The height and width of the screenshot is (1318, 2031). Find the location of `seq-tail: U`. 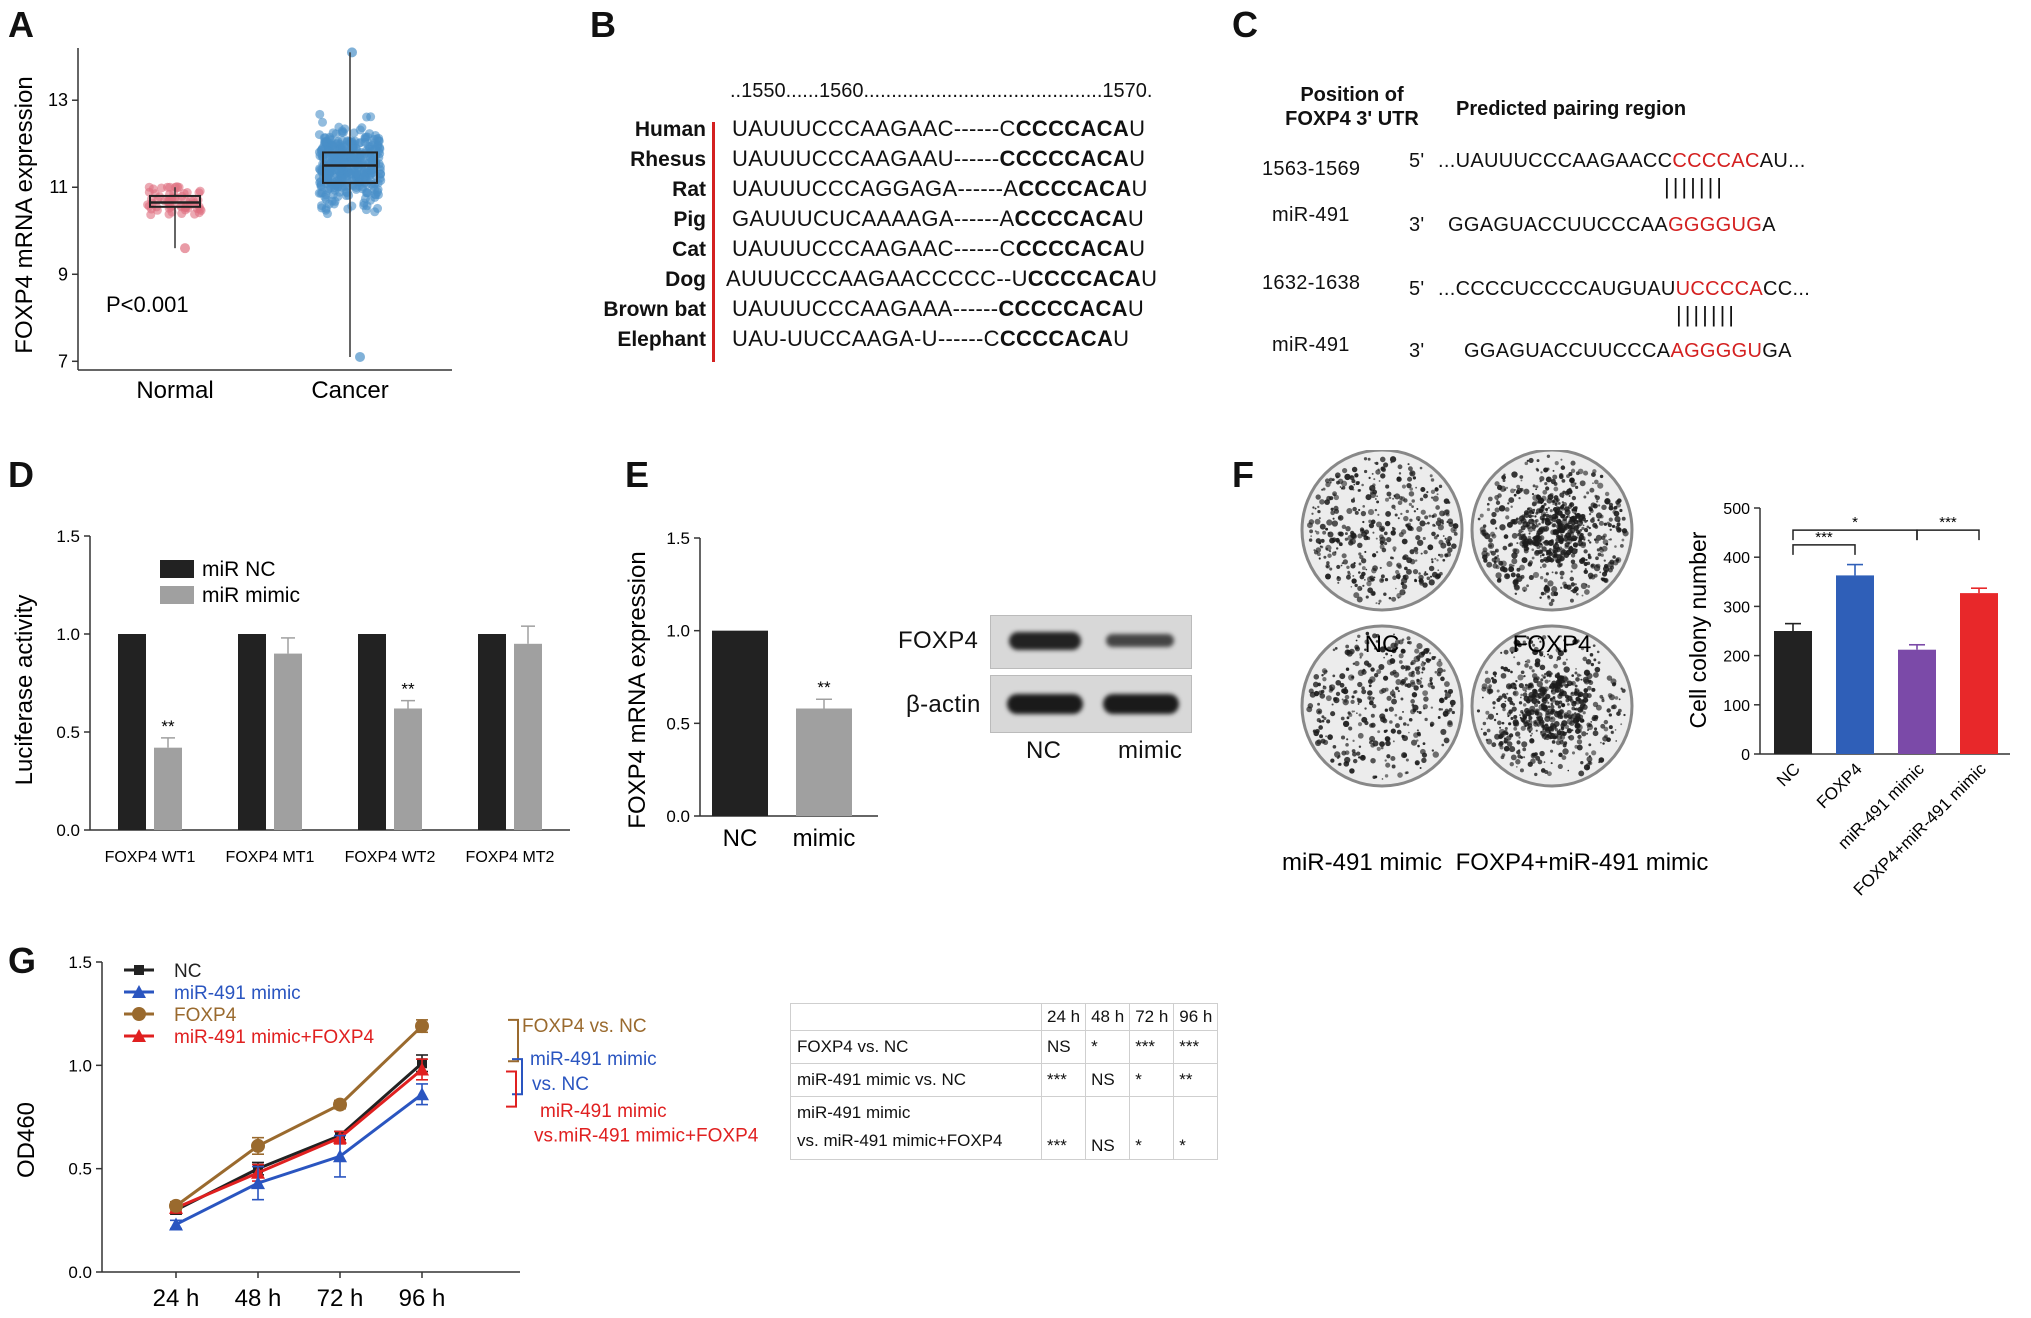

seq-tail: U is located at coordinates (1139, 188).